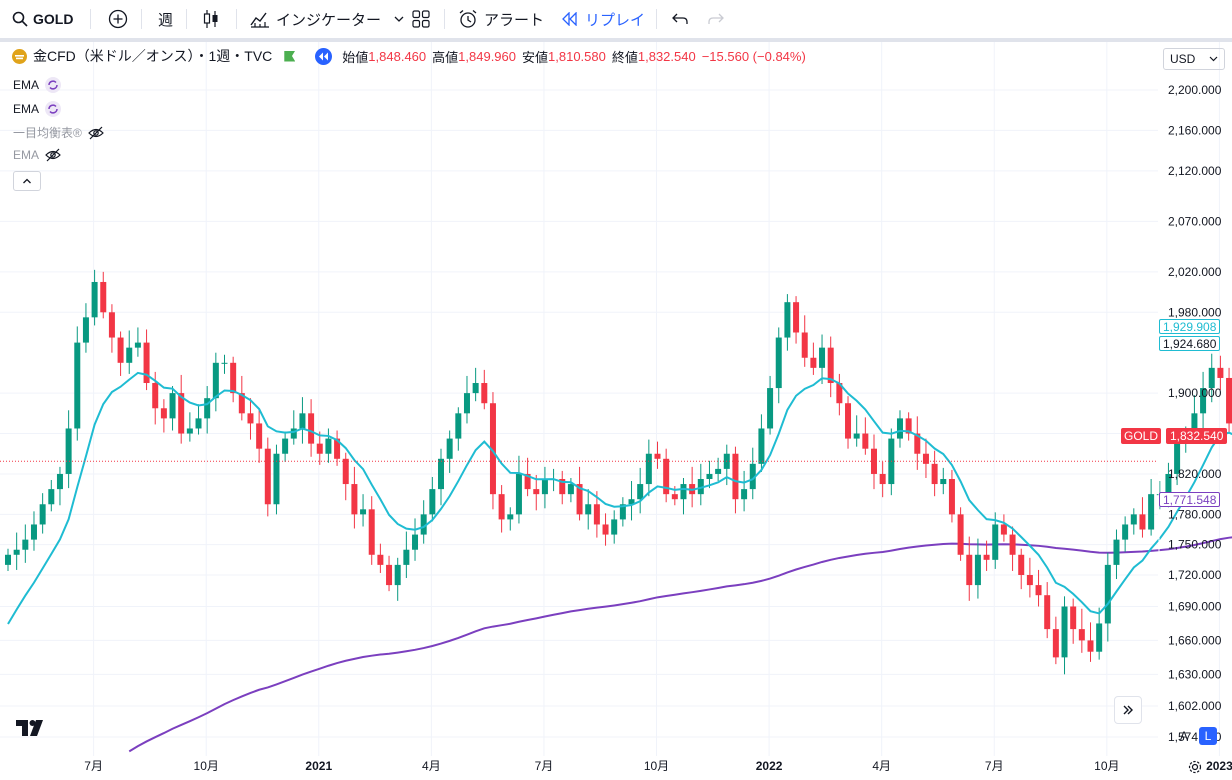  Describe the element at coordinates (211, 19) in the screenshot. I see `chart-type-button` at that location.